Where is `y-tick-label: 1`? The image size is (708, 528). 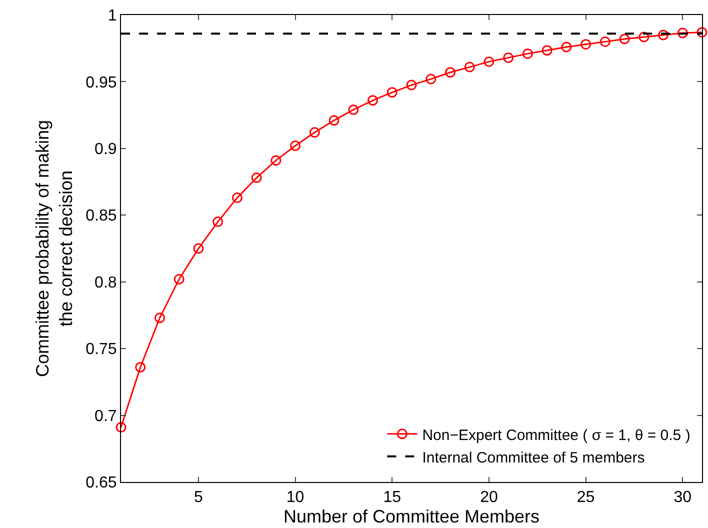 y-tick-label: 1 is located at coordinates (112, 16).